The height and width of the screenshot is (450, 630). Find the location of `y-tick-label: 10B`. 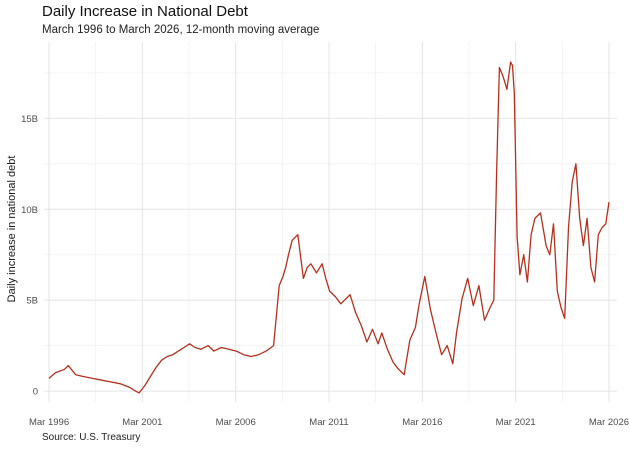

y-tick-label: 10B is located at coordinates (29, 210).